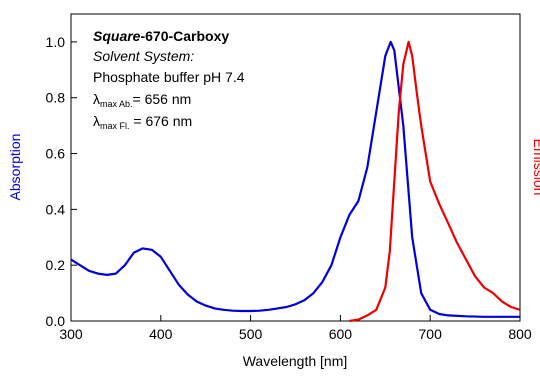 The height and width of the screenshot is (378, 540). I want to click on y-axis-label: Absorption, so click(15, 167).